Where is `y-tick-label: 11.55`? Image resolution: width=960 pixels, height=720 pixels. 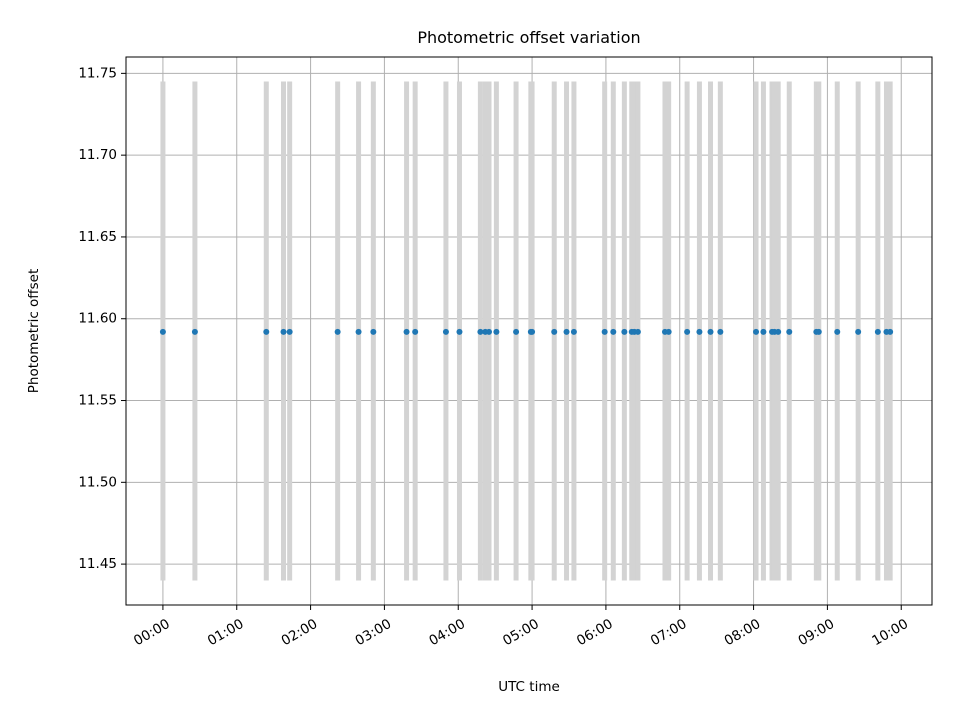 y-tick-label: 11.55 is located at coordinates (97, 401).